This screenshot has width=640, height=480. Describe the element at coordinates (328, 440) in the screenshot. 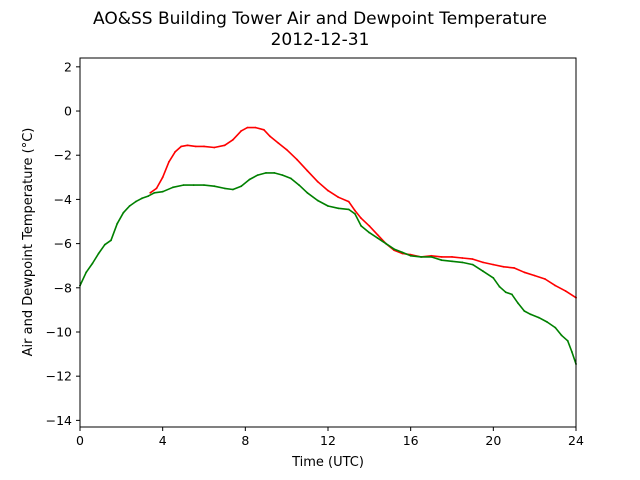

I see `x-tick-label: 12` at that location.